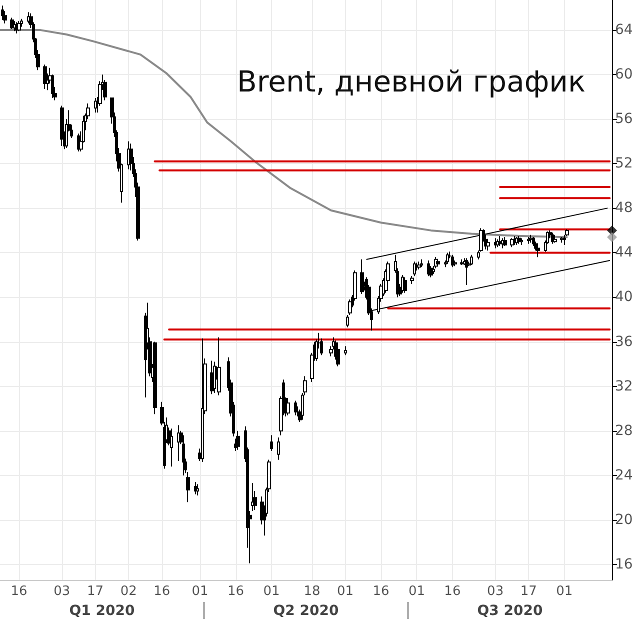  Describe the element at coordinates (312, 591) in the screenshot. I see `x-tick-label: 18` at that location.